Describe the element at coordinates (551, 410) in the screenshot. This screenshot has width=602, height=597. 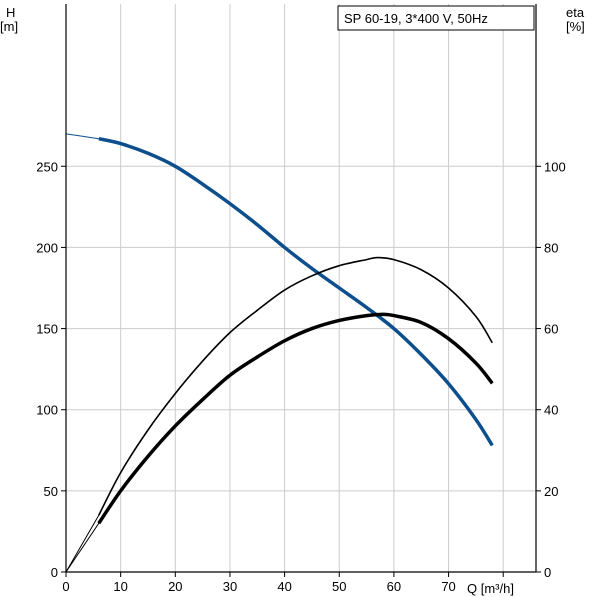
I see `y-right-tick-label: 40` at that location.